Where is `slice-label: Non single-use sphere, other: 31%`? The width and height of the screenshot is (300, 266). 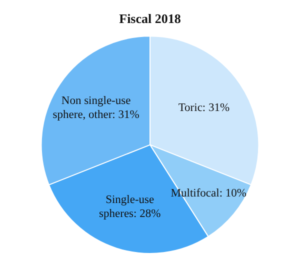 slice-label: Non single-use sphere, other: 31% is located at coordinates (96, 108).